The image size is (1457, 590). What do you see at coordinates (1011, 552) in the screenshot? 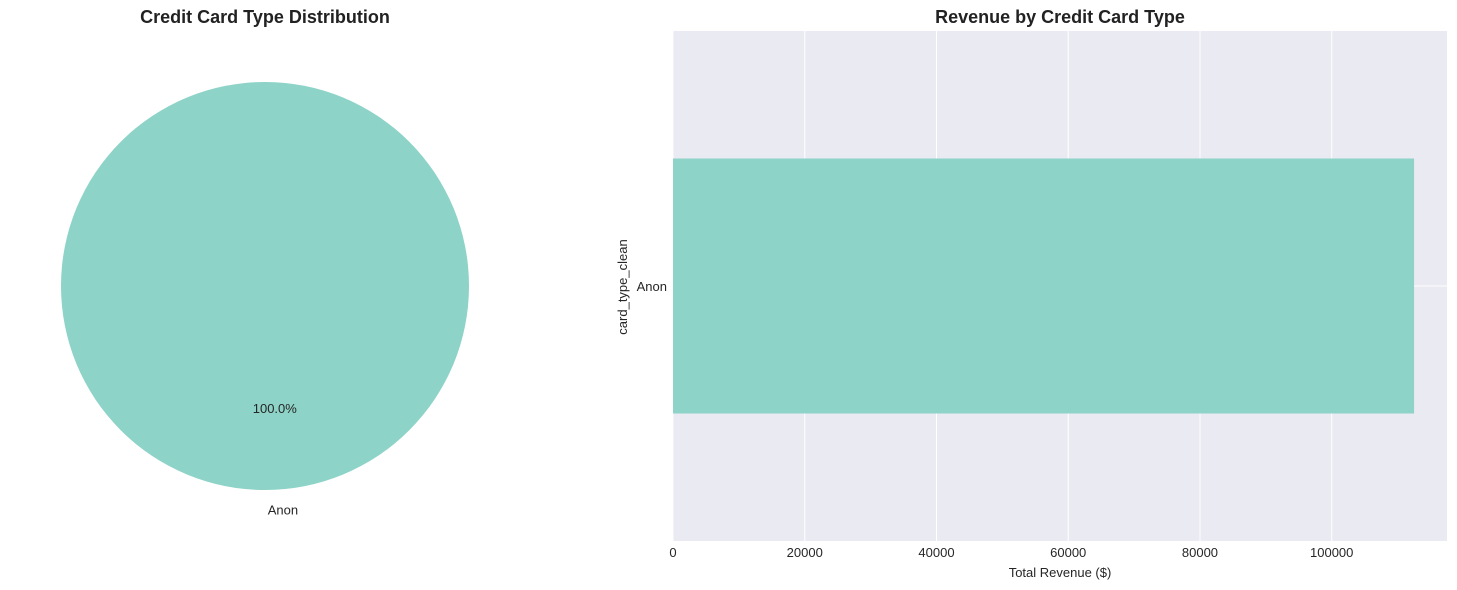
I see `x-tick-labels: 0 20000 40000 60000 80000 100000` at bounding box center [1011, 552].